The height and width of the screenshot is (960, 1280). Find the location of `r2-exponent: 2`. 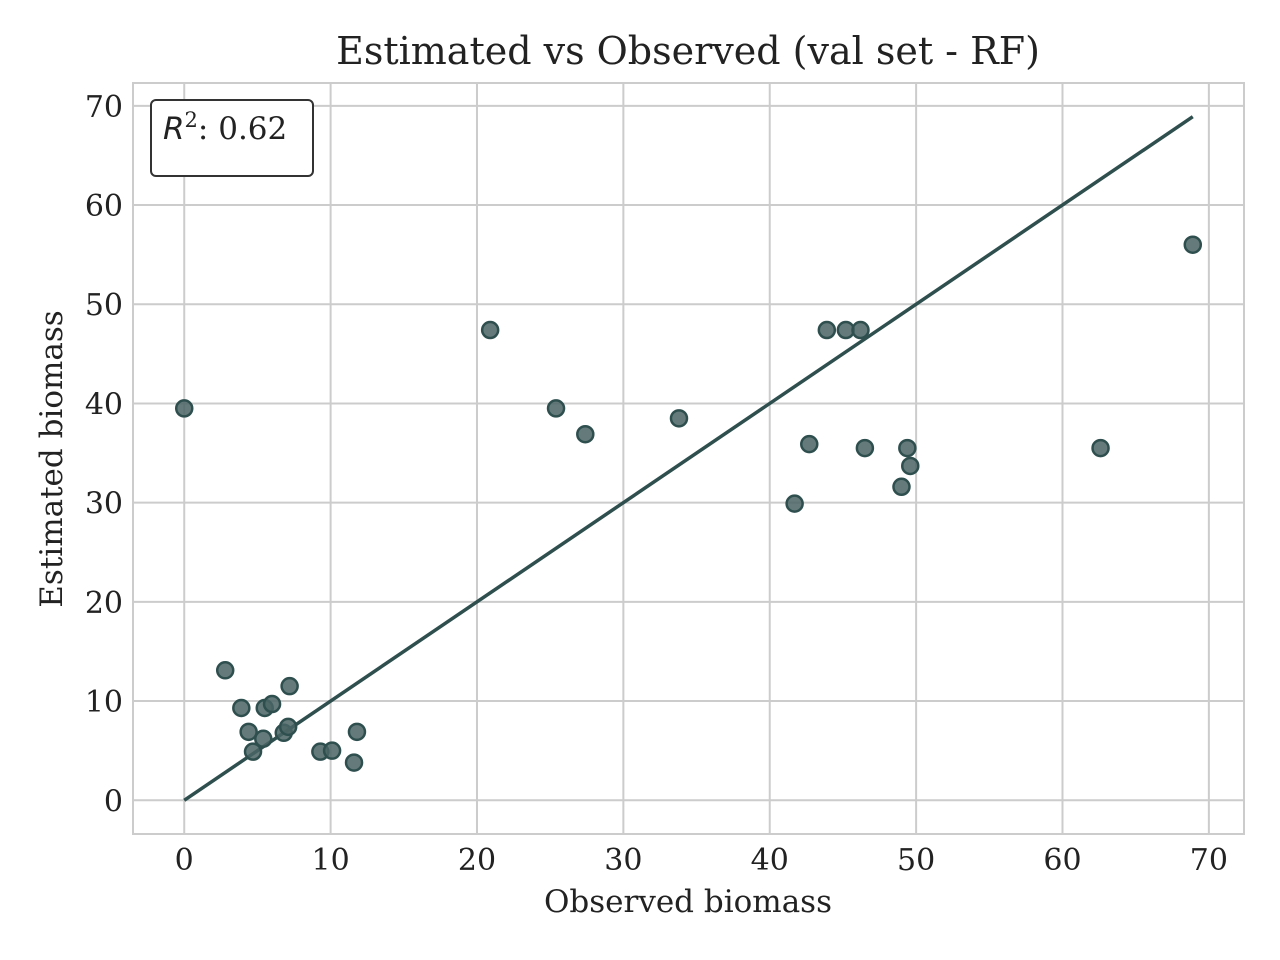

r2-exponent: 2 is located at coordinates (191, 120).